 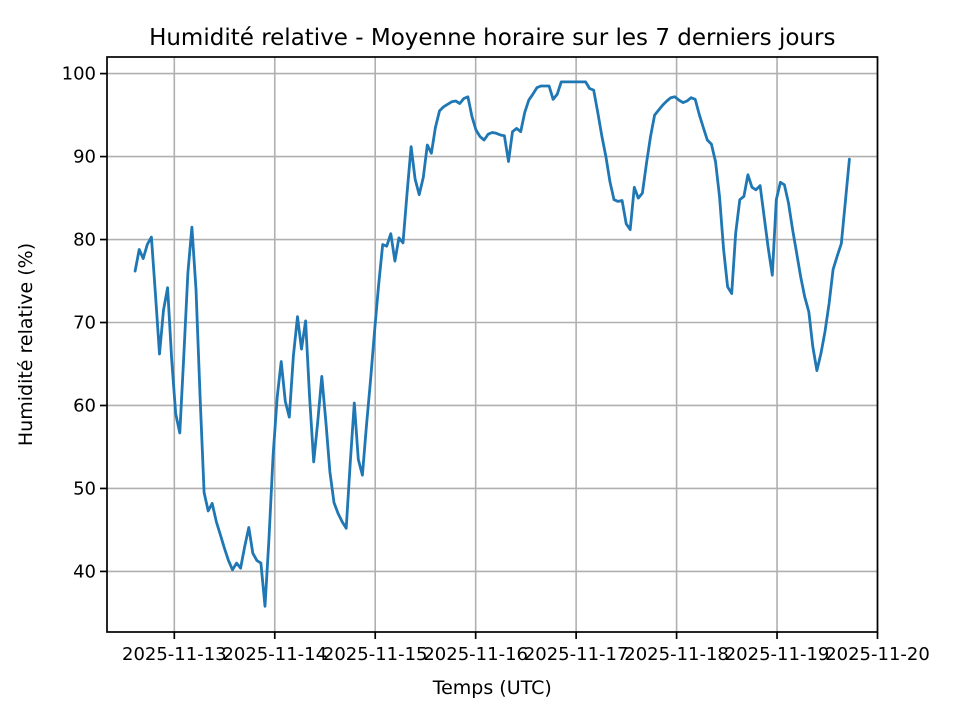 What do you see at coordinates (676, 654) in the screenshot?
I see `x-tick-label: 2025-11-18` at bounding box center [676, 654].